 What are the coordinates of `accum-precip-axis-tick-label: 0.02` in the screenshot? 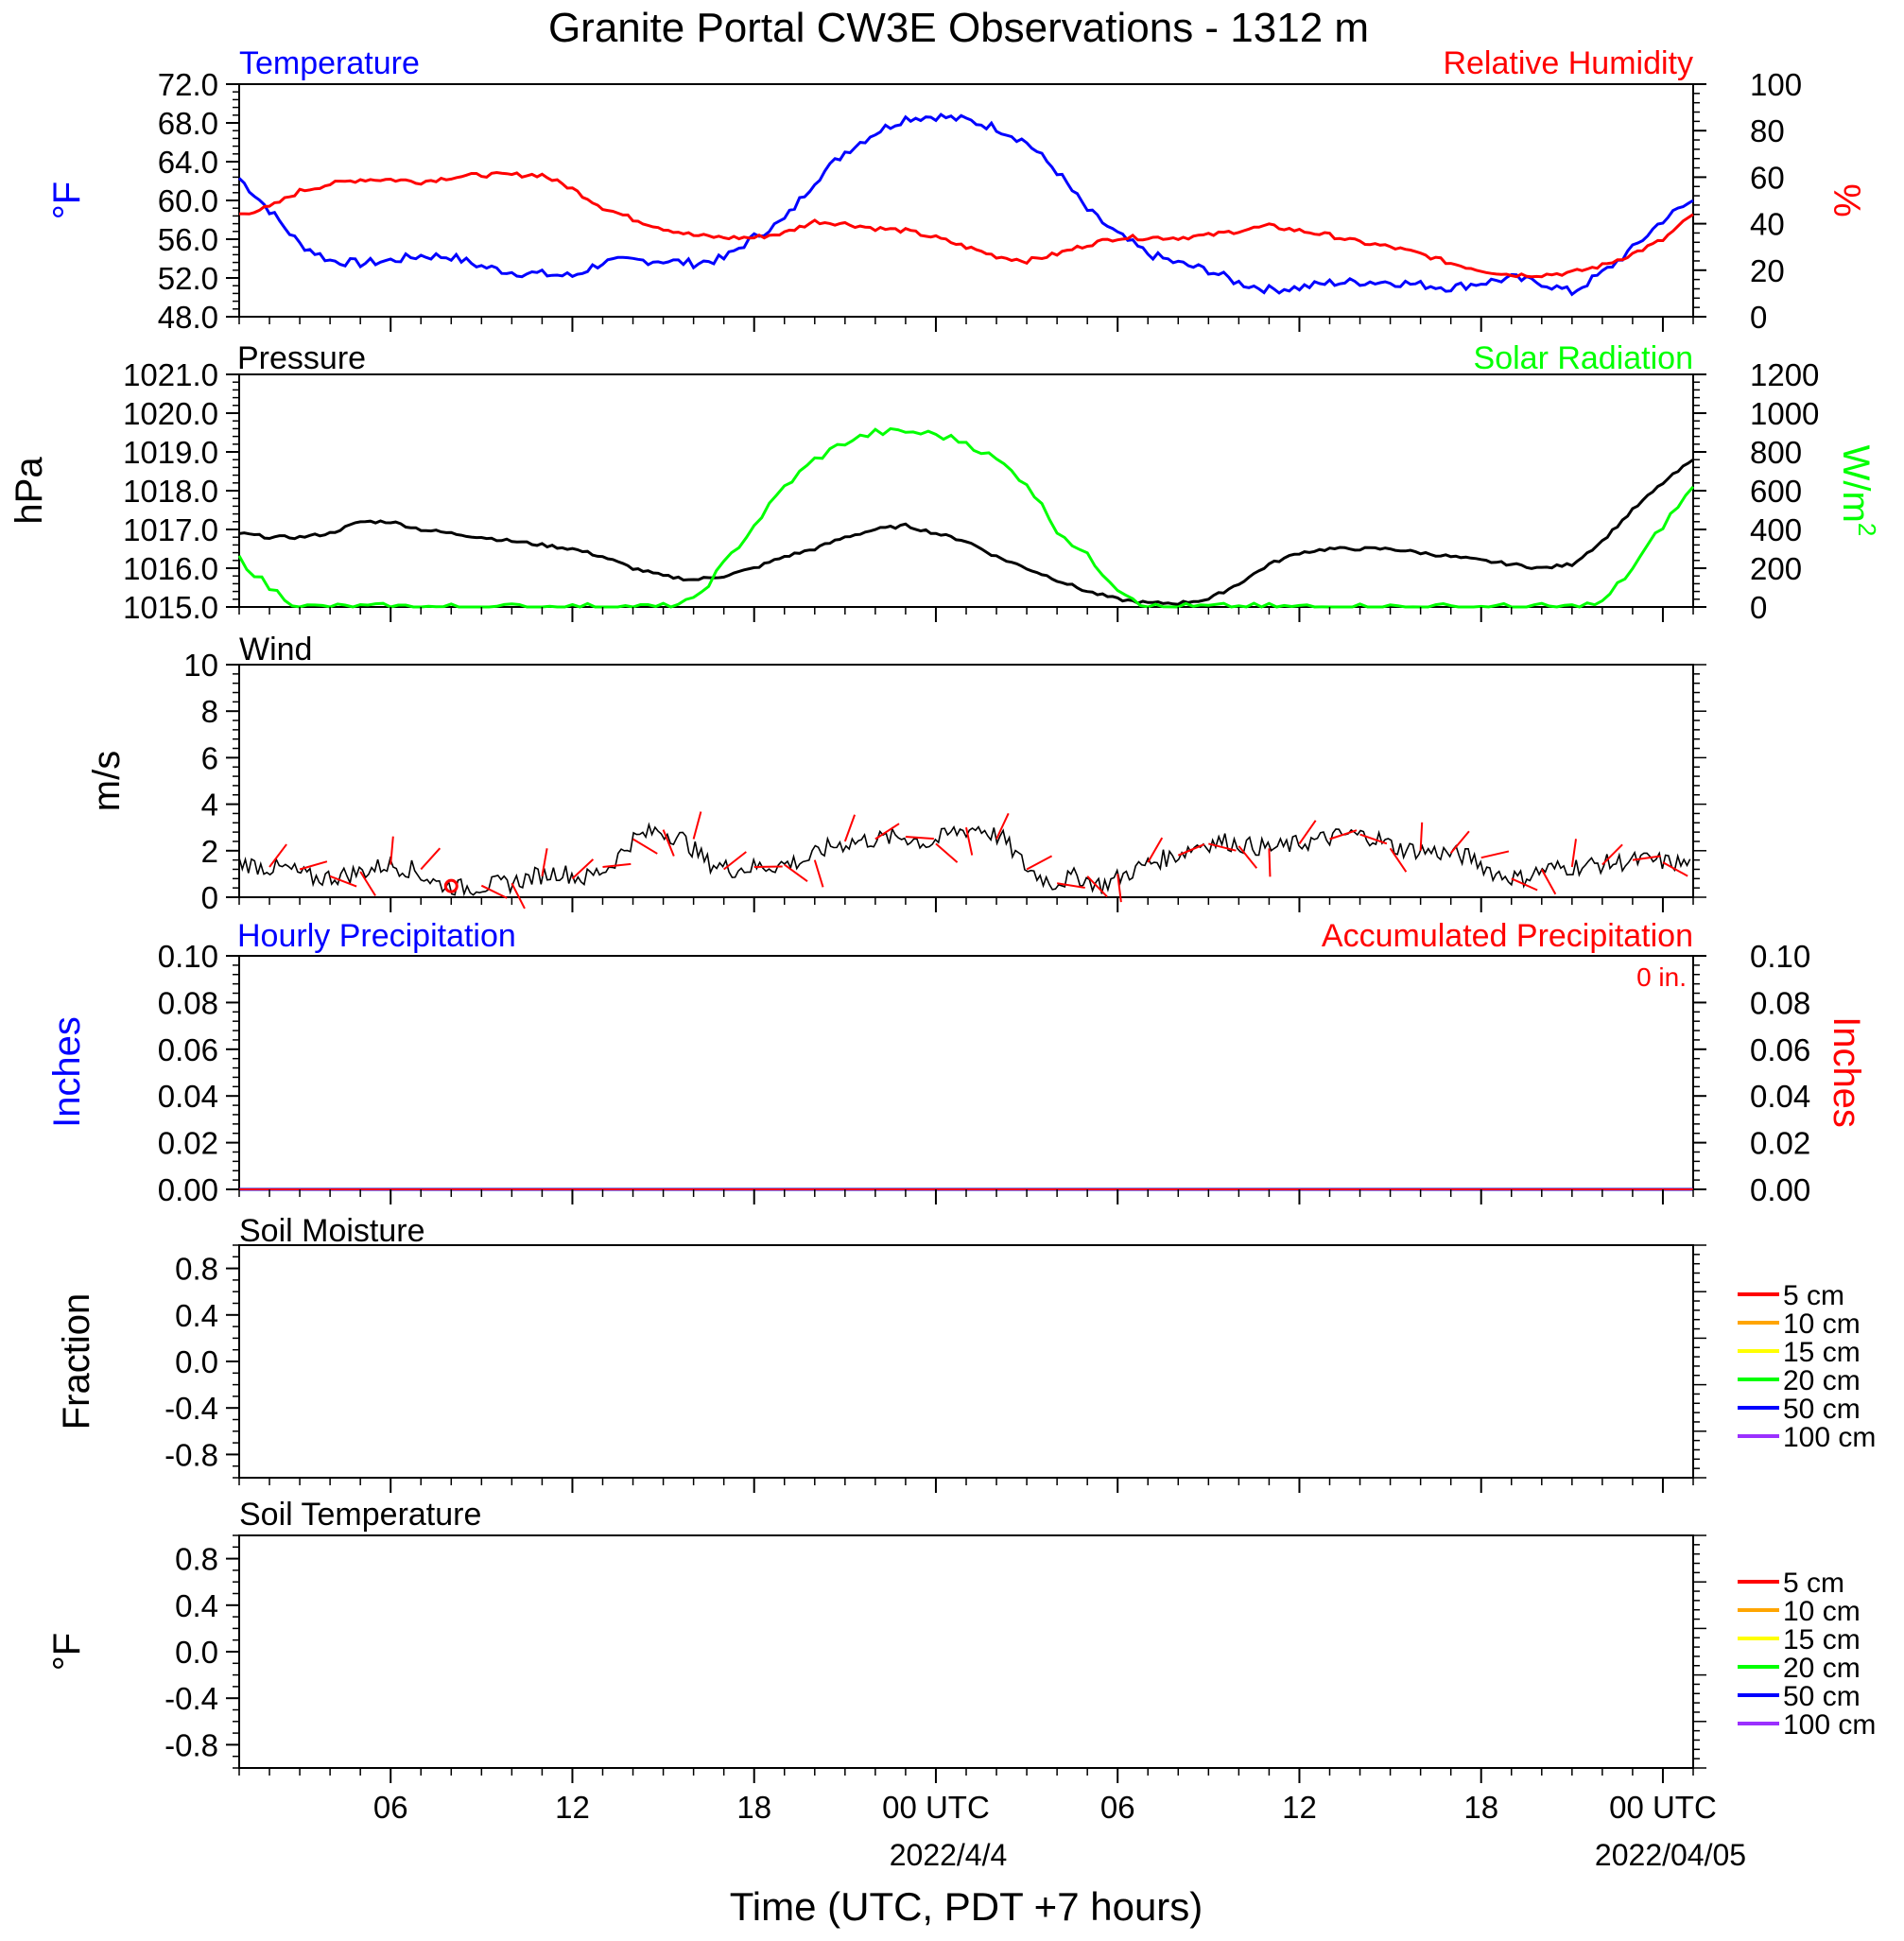 It's located at (1780, 1144).